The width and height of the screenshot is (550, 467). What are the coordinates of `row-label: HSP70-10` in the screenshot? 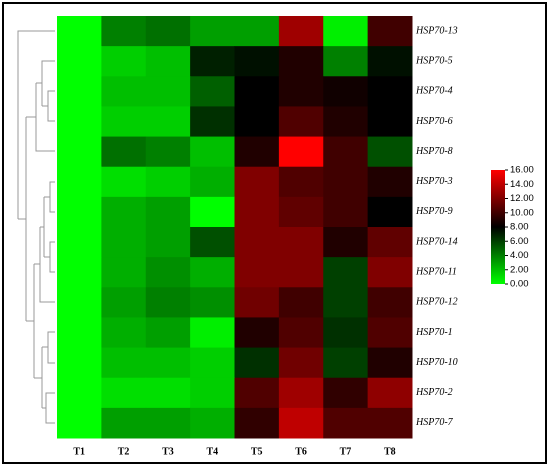 It's located at (436, 362).